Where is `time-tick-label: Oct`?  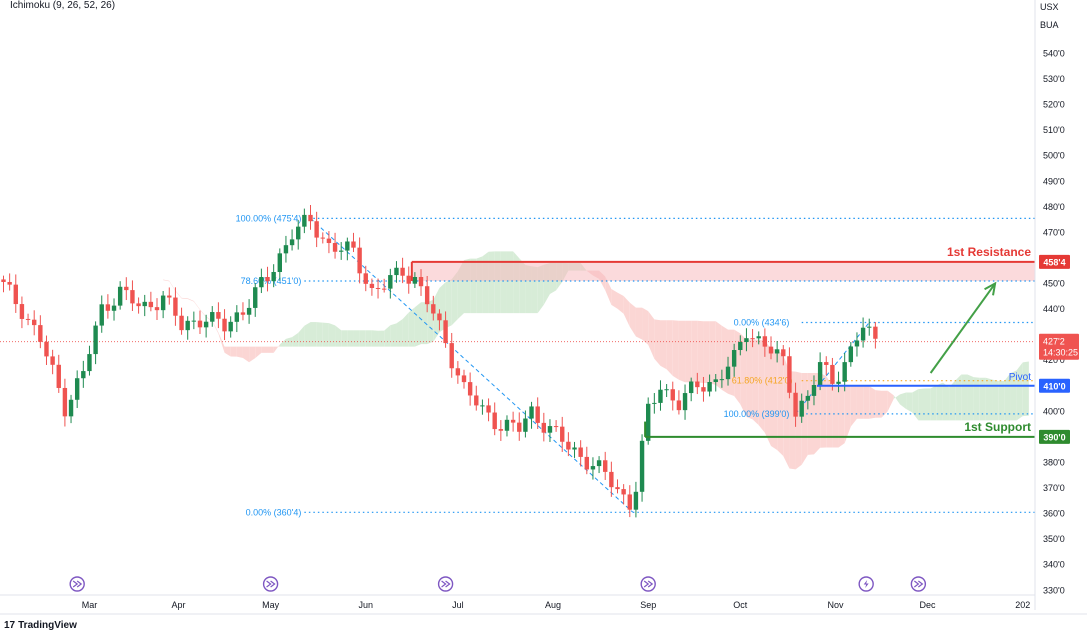
time-tick-label: Oct is located at coordinates (740, 605).